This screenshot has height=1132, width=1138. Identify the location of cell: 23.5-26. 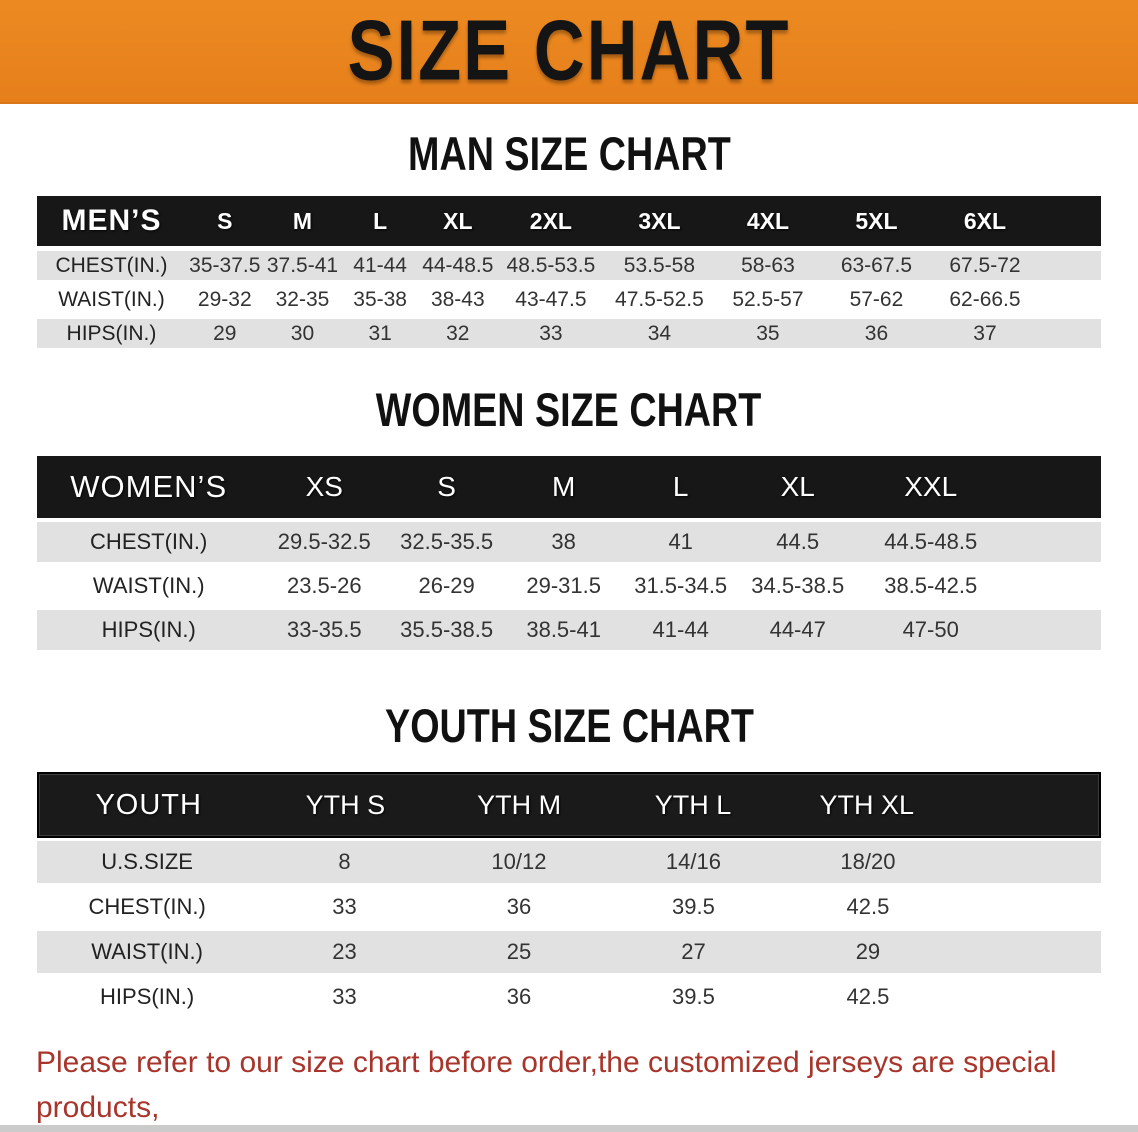
(324, 585).